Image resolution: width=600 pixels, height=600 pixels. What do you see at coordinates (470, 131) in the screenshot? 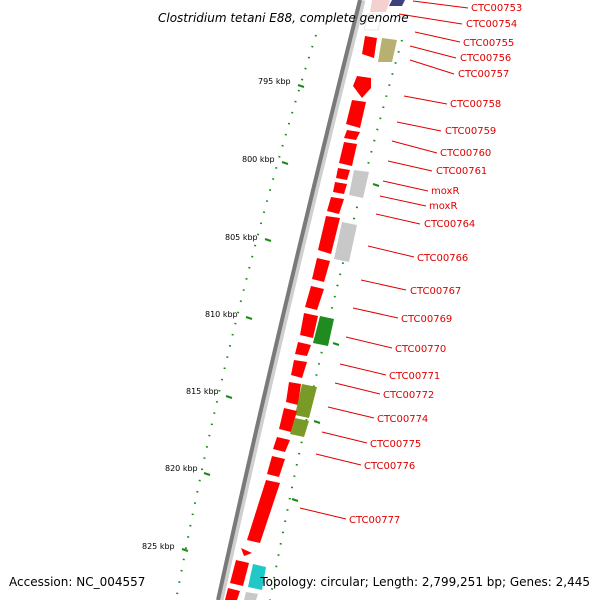
I see `gene-label: CTC00759` at bounding box center [470, 131].